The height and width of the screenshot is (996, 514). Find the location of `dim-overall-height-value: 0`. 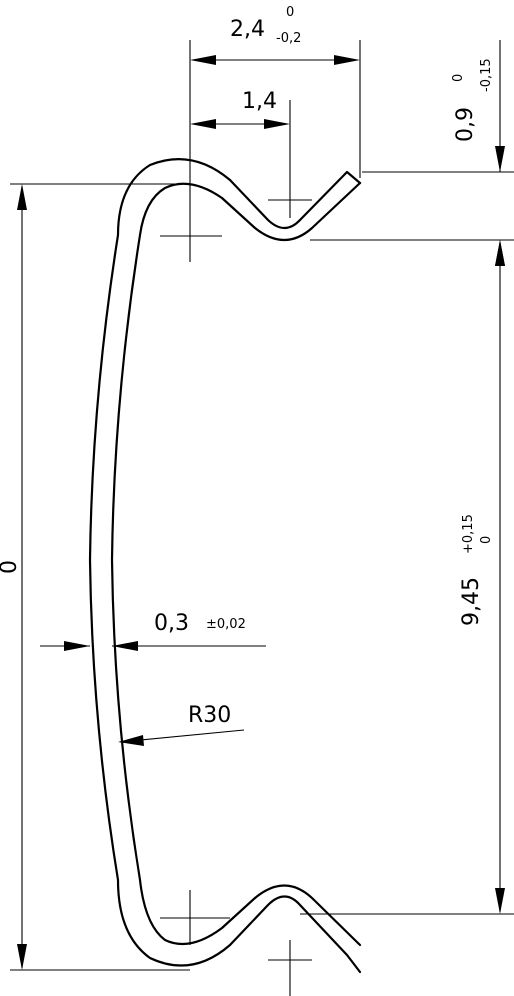

dim-overall-height-value: 0 is located at coordinates (11, 567).